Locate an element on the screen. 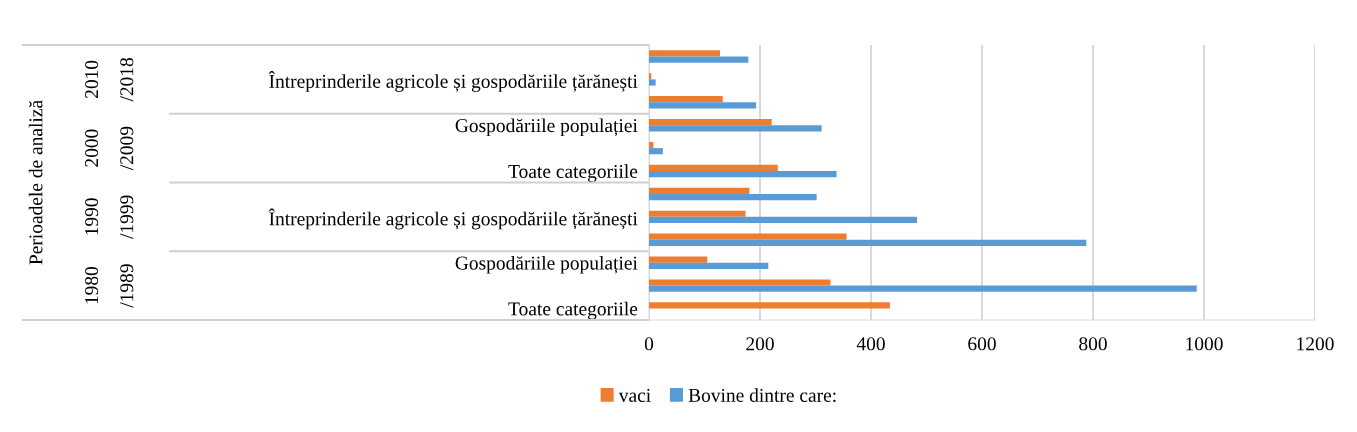 The height and width of the screenshot is (432, 1357). x-tick-label: 0 is located at coordinates (649, 344).